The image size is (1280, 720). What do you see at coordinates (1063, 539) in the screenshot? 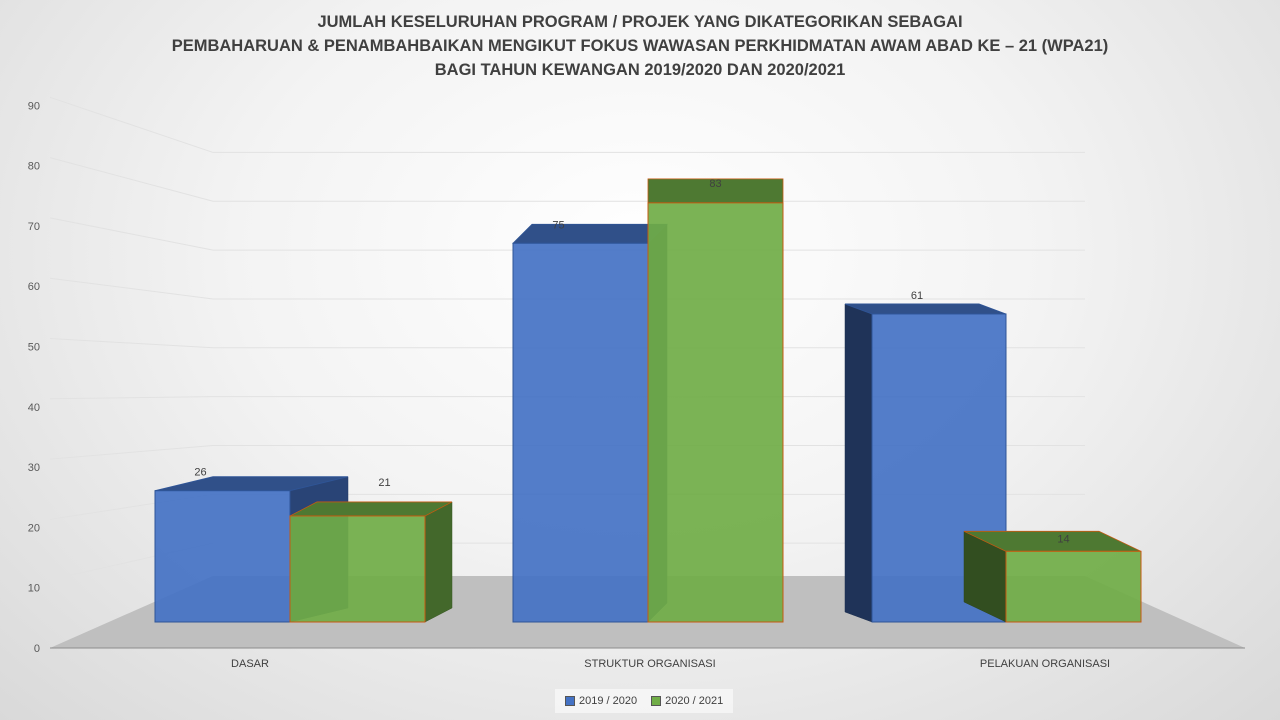
I see `data-label-3-series-2: 14` at bounding box center [1063, 539].